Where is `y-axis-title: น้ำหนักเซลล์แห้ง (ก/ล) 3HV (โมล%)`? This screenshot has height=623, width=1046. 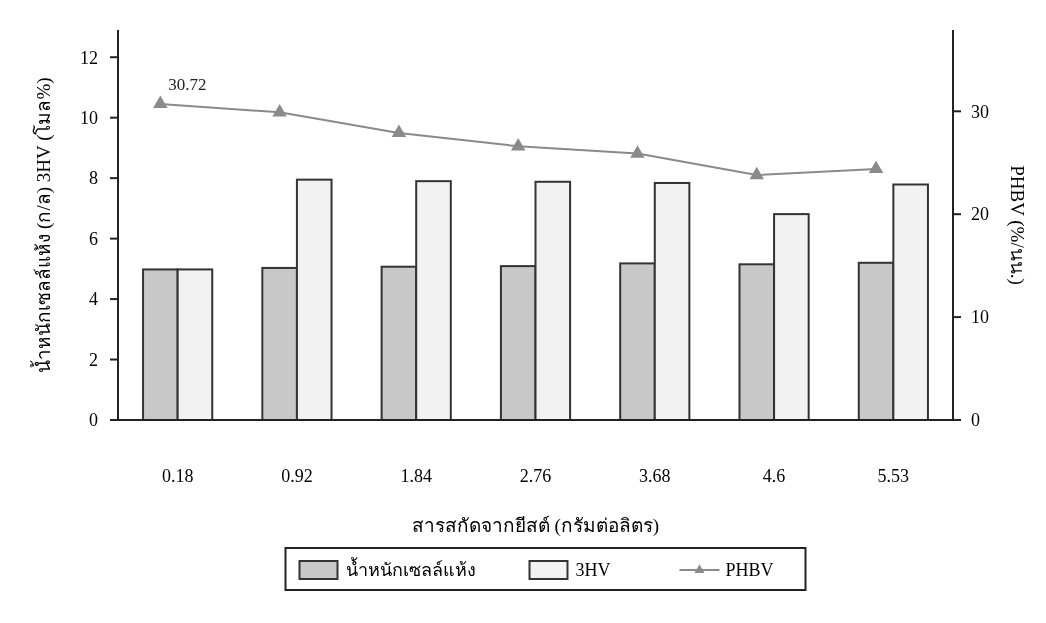 y-axis-title: น้ำหนักเซลล์แห้ง (ก/ล) 3HV (โมล%) is located at coordinates (42, 225).